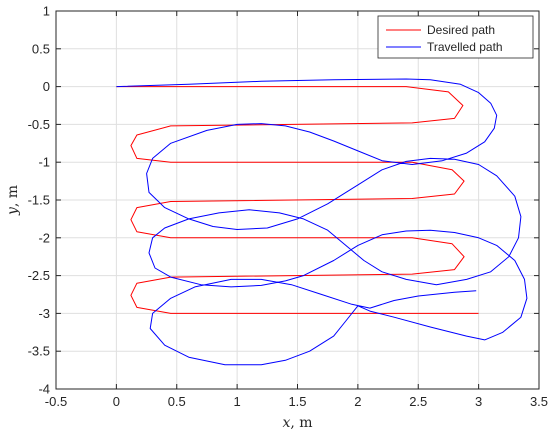 The width and height of the screenshot is (550, 437). Describe the element at coordinates (39, 124) in the screenshot. I see `y-tick-label: -0.5` at that location.